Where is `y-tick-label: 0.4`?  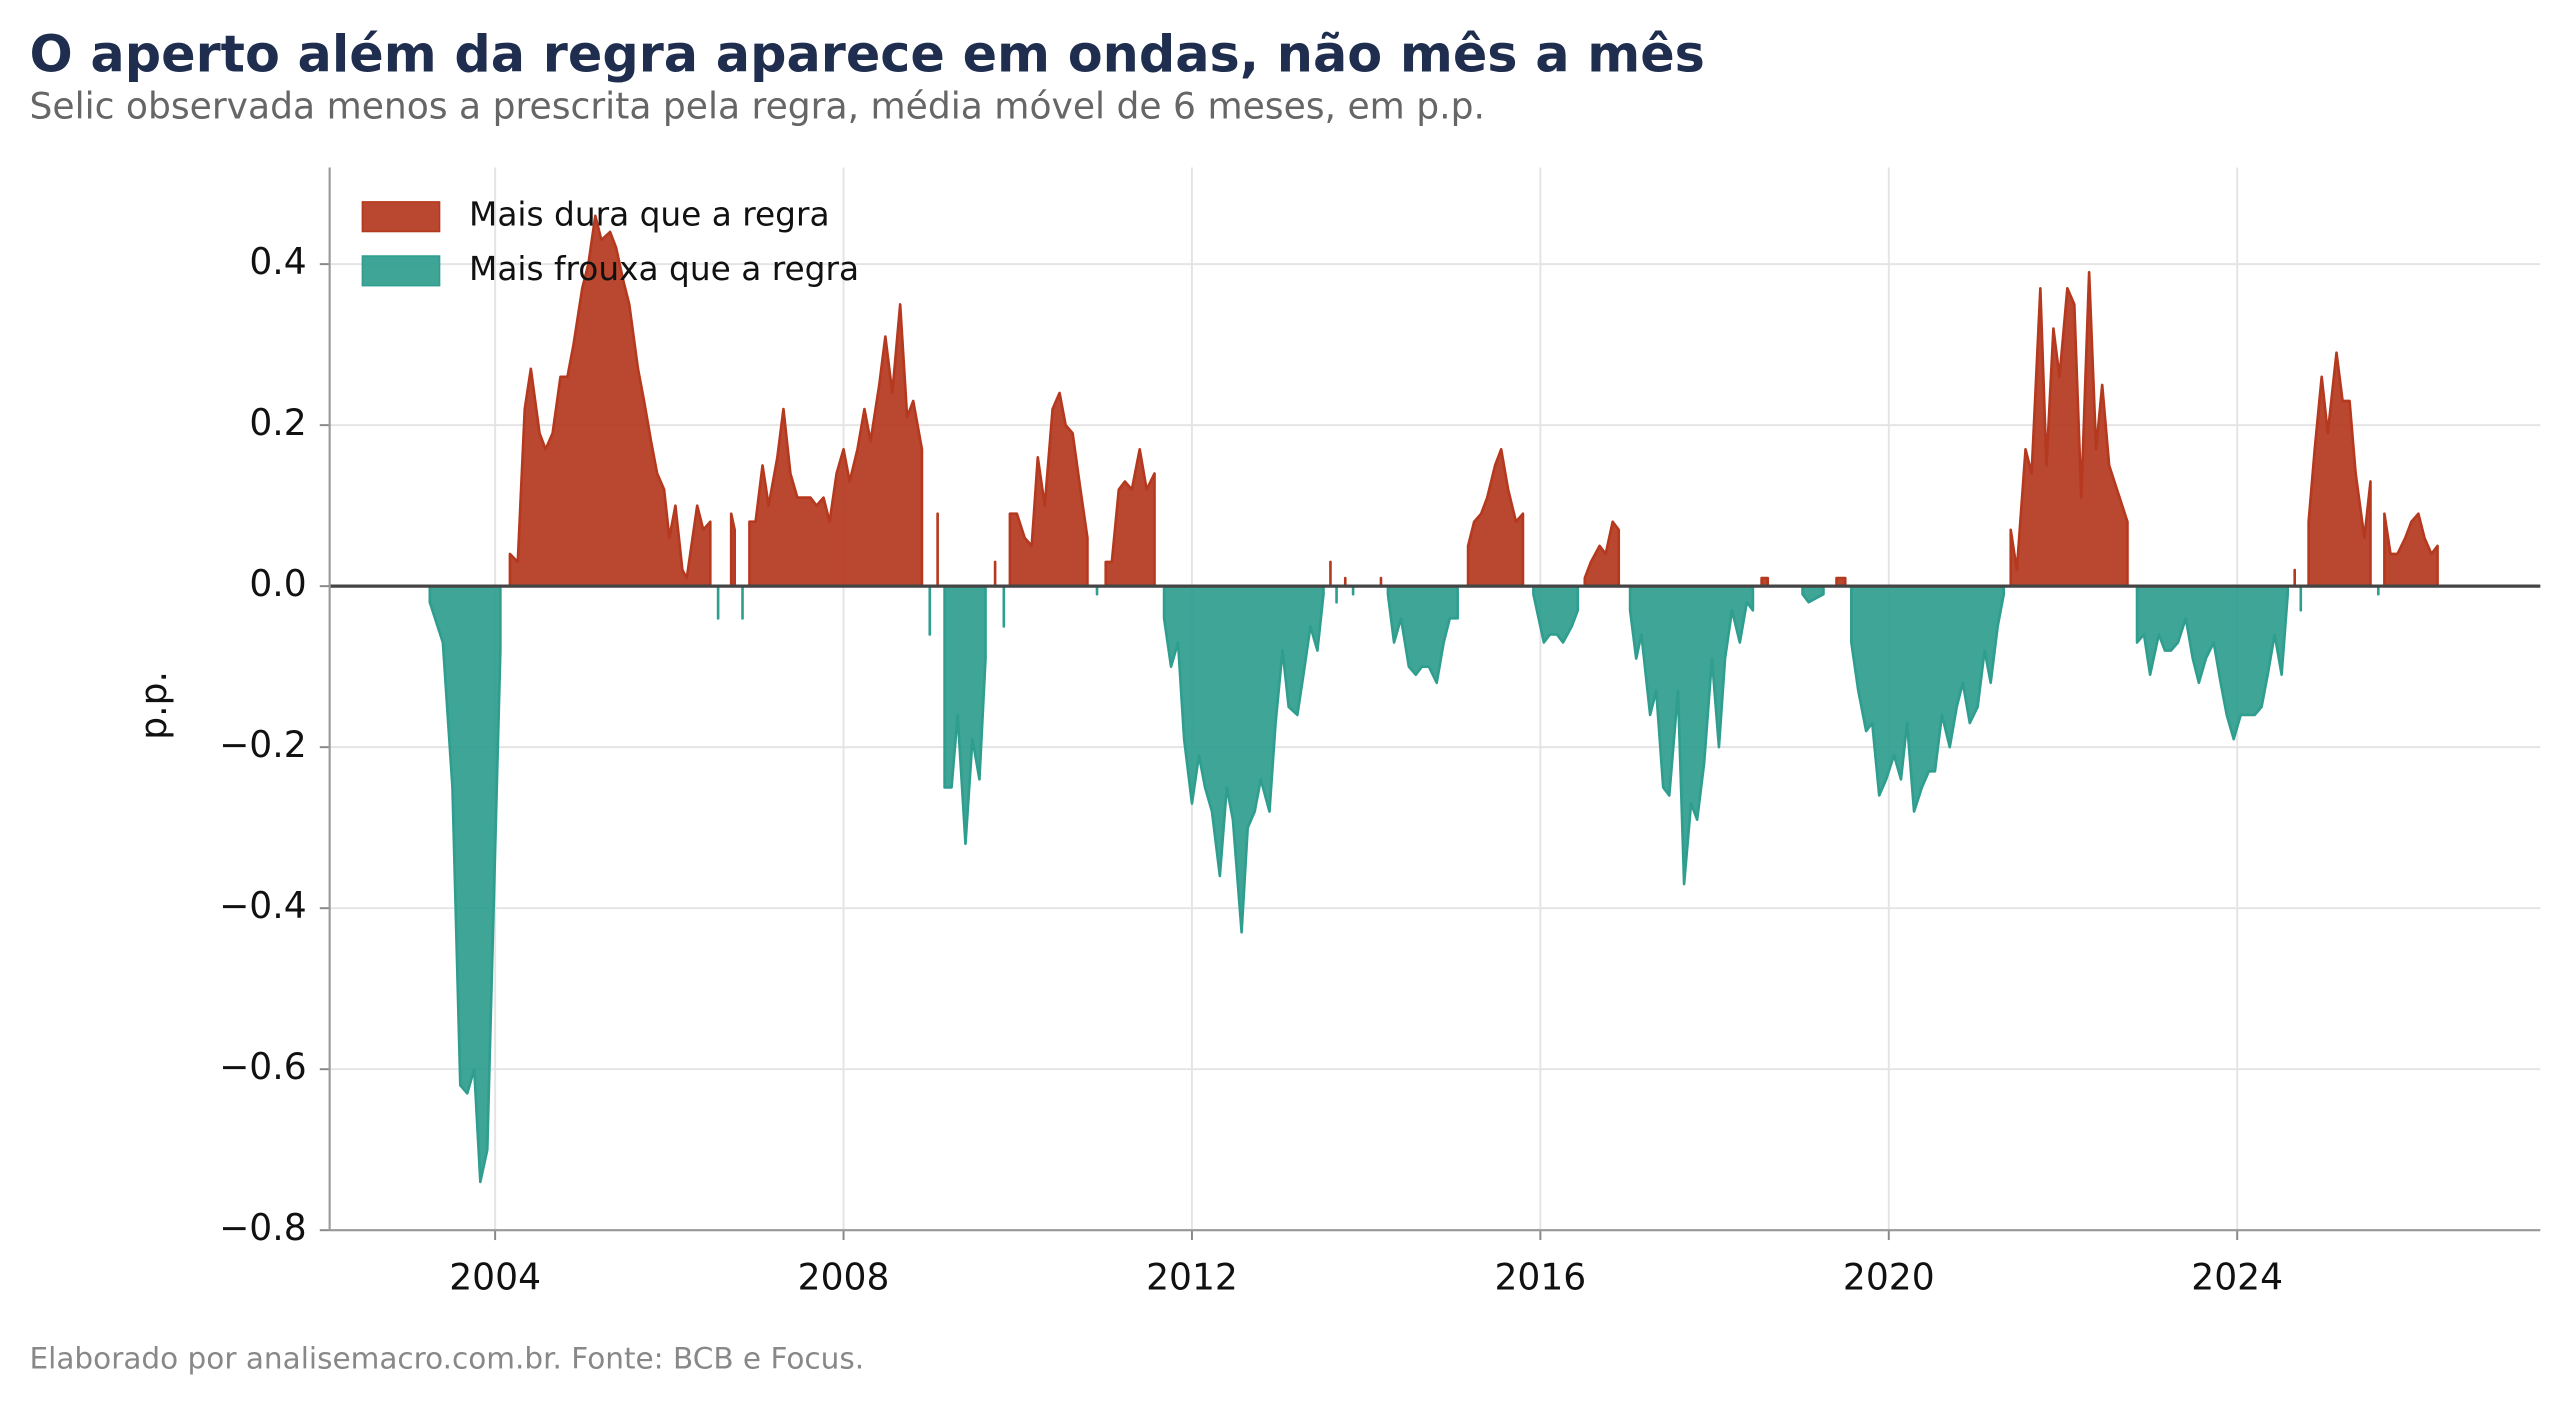
y-tick-label: 0.4 is located at coordinates (277, 262).